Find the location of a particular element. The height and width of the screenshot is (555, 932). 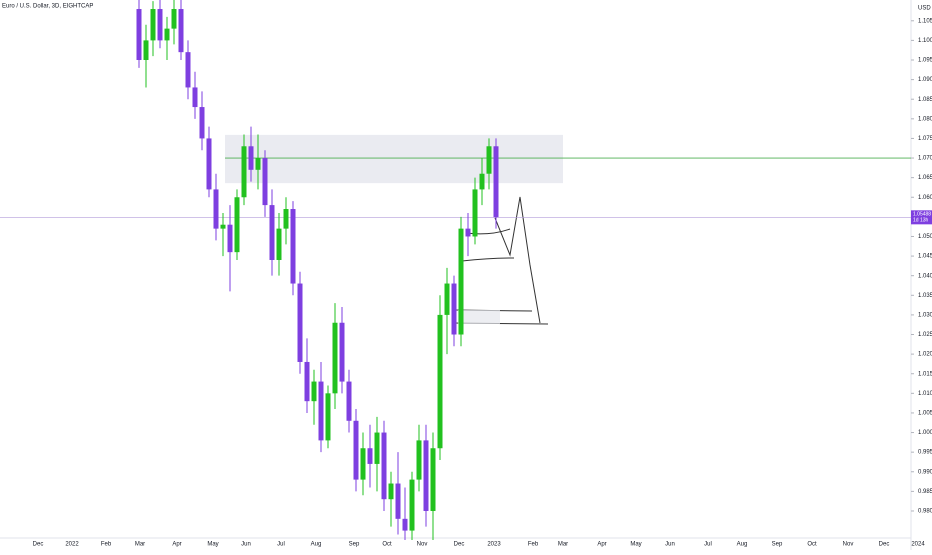

y-tick-label: 0.99000 is located at coordinates (925, 472).